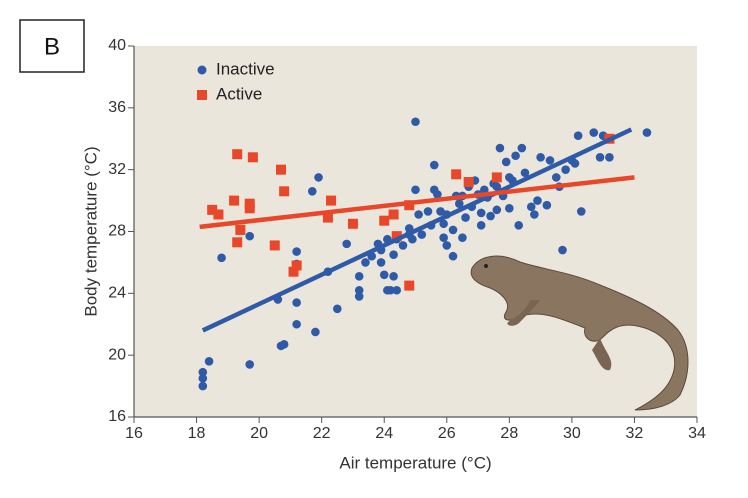 The height and width of the screenshot is (498, 748). I want to click on legend-label: Active, so click(239, 93).